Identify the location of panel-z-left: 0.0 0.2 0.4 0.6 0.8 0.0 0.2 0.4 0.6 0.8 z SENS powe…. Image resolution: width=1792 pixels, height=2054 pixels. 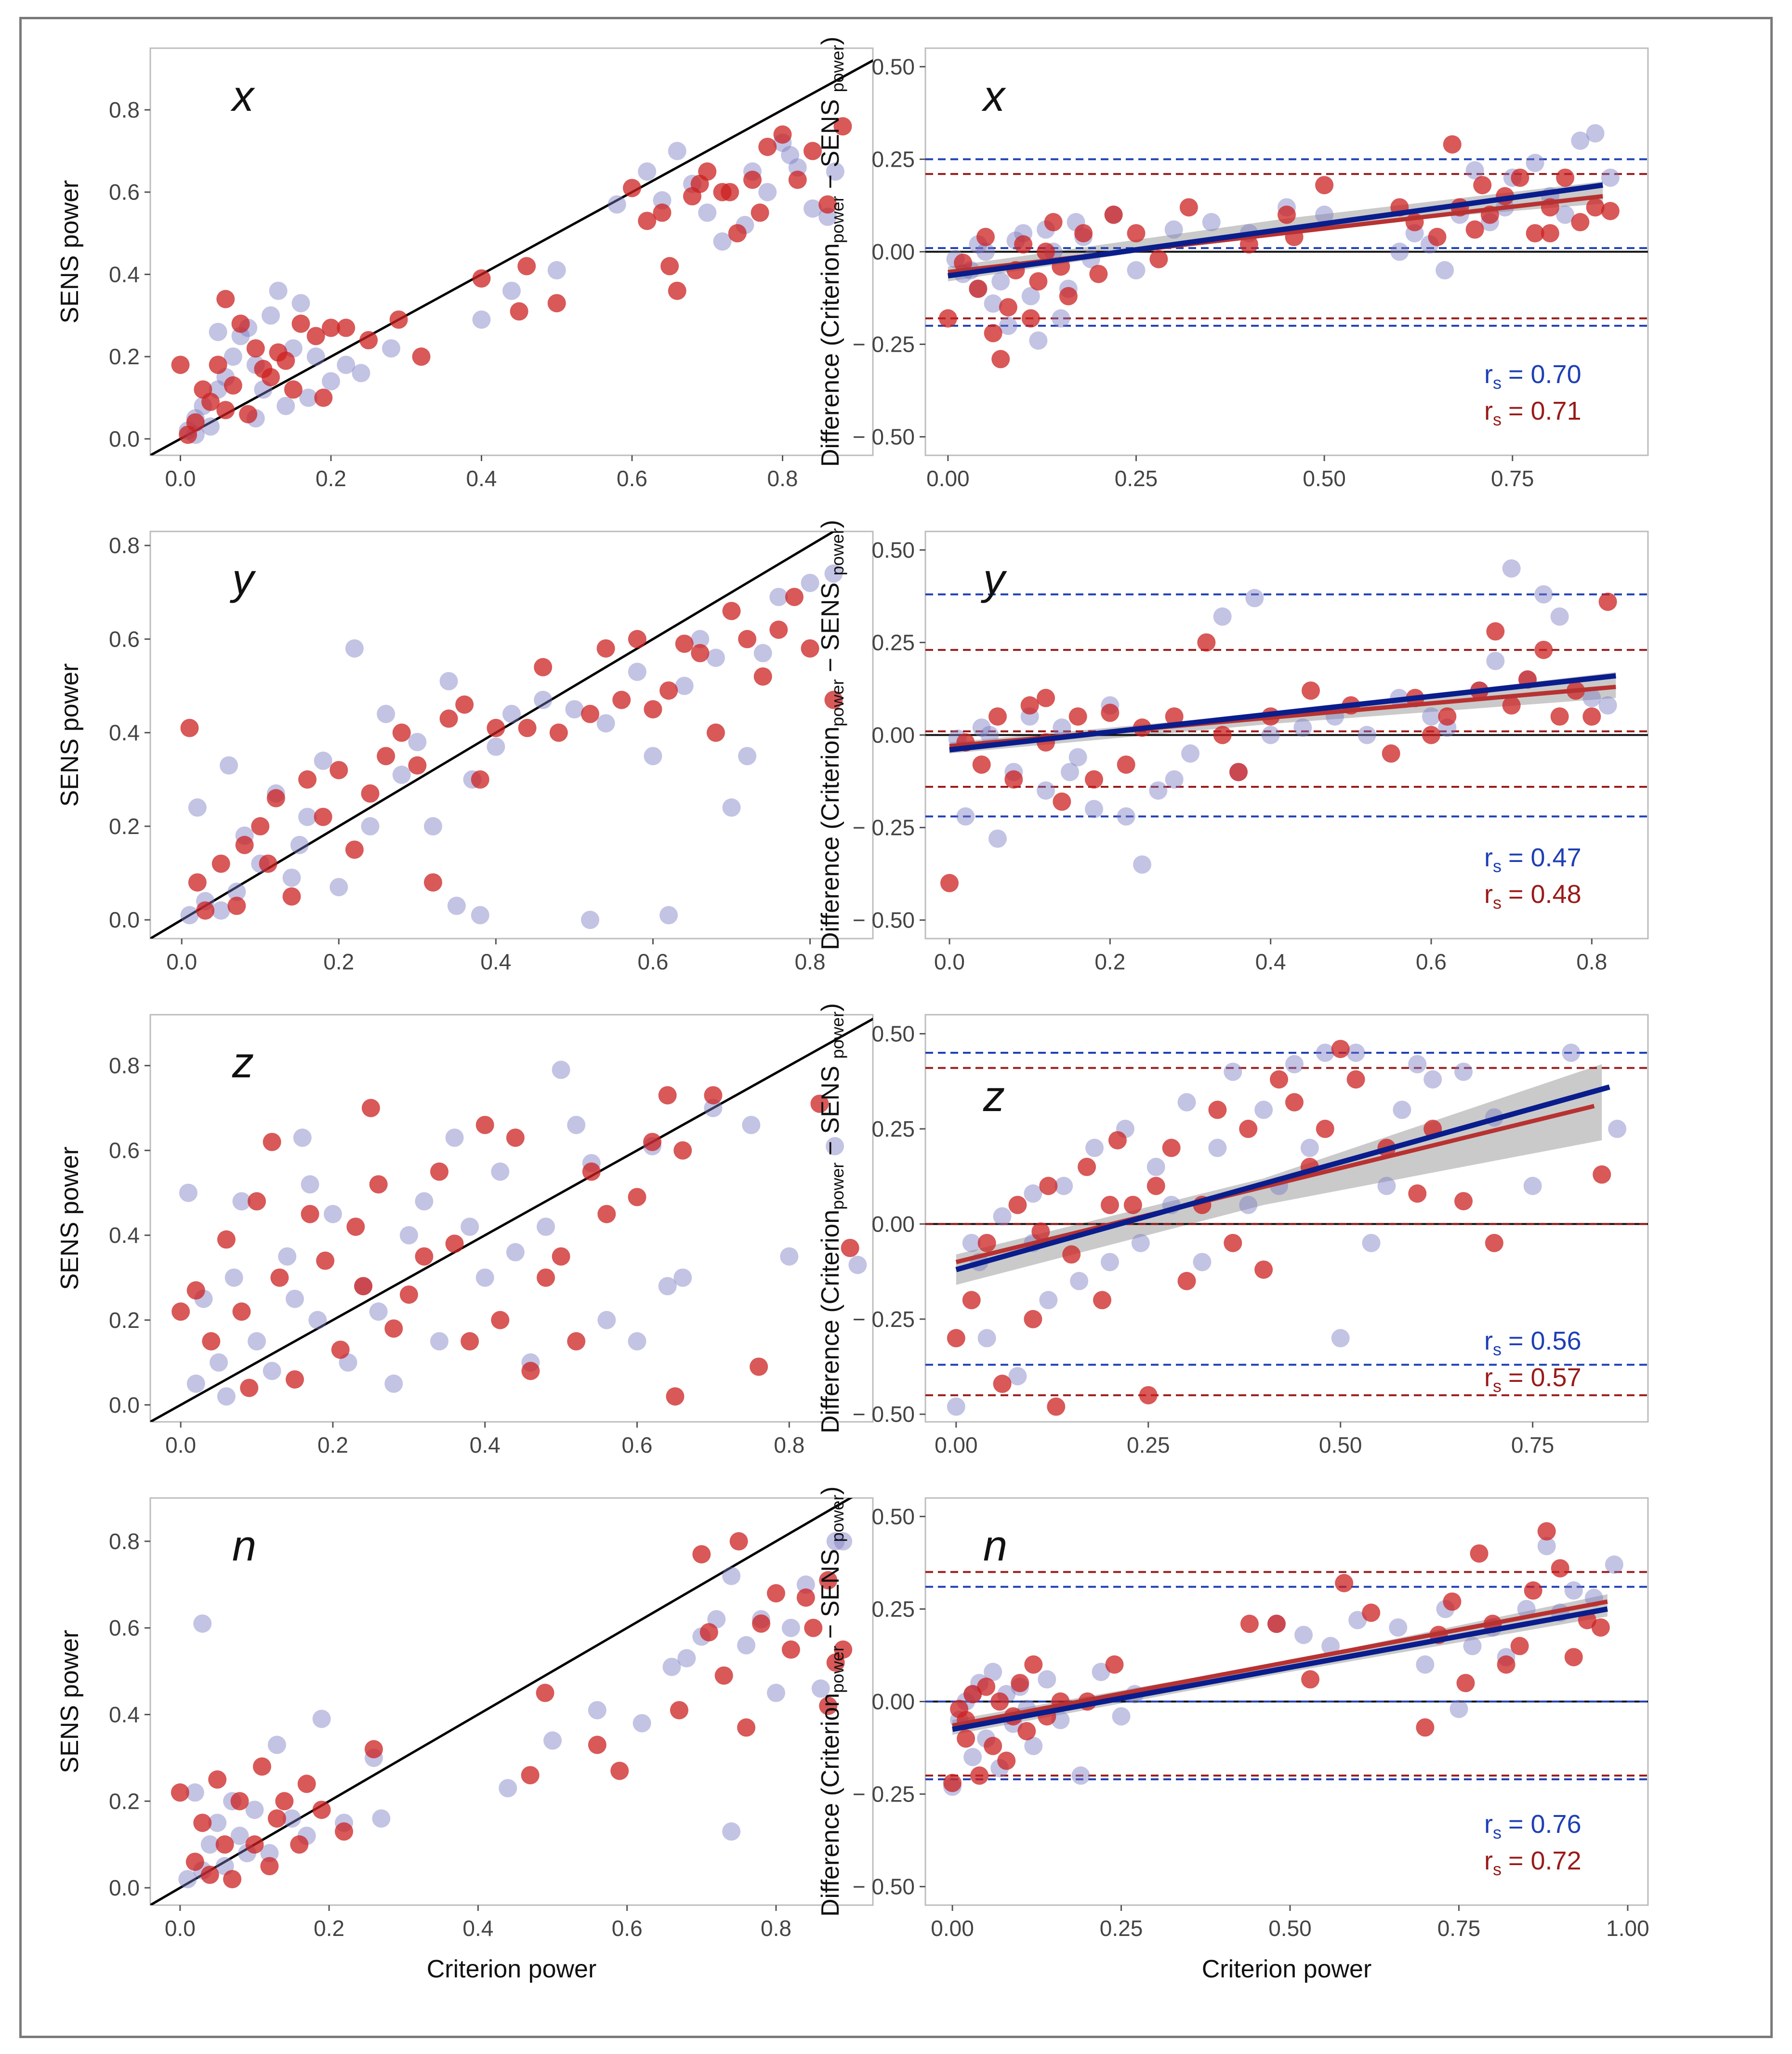
(465, 1236).